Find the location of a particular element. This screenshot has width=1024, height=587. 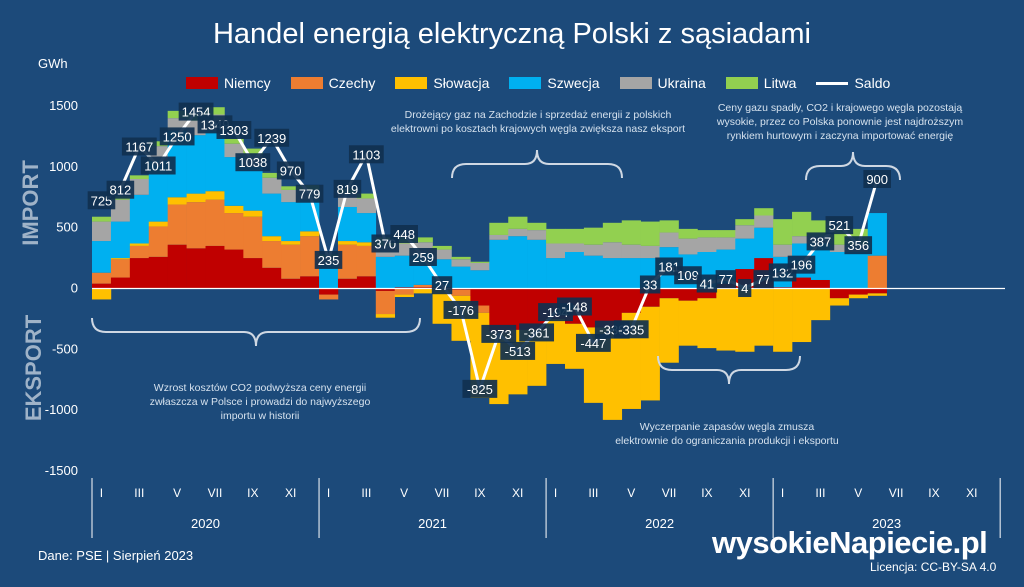

y-tick-label: -500 is located at coordinates (65, 348).